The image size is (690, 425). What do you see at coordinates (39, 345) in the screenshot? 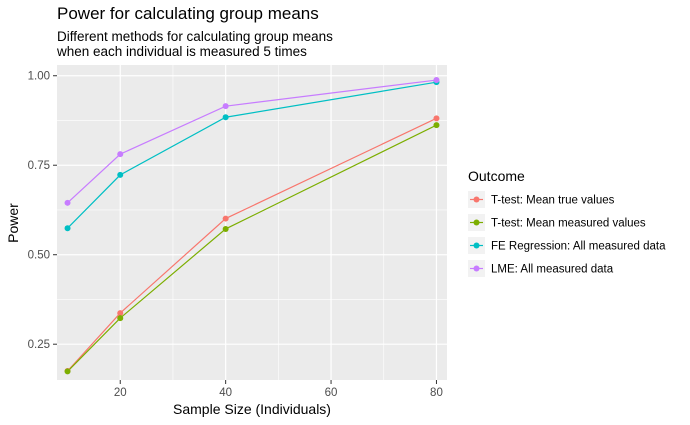
I see `y-tick-label: 0.25` at bounding box center [39, 345].